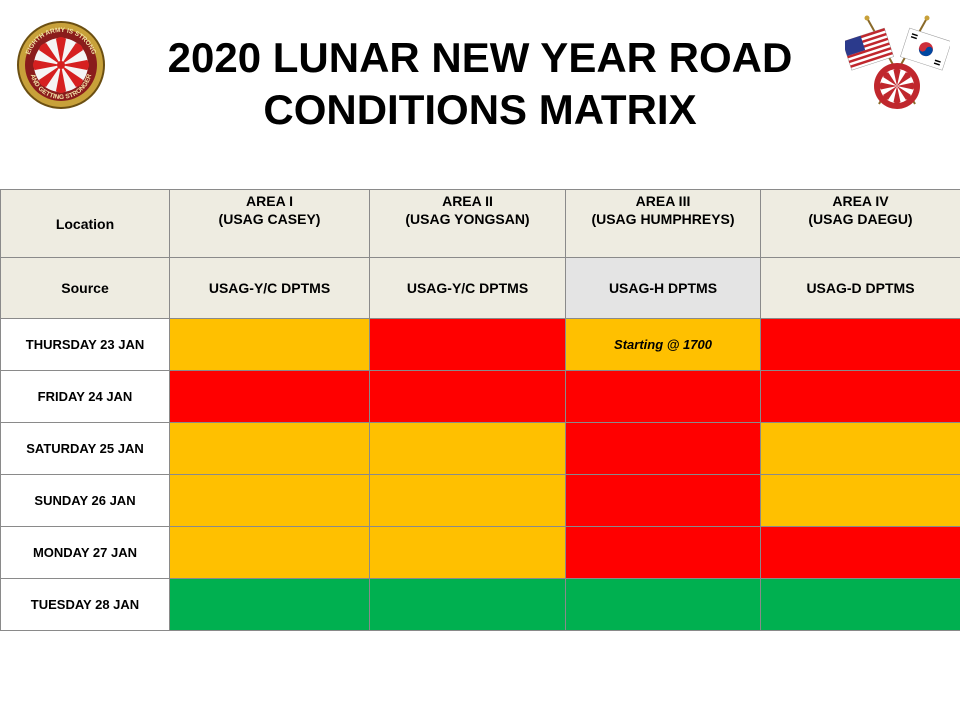  Describe the element at coordinates (860, 219) in the screenshot. I see `area-garrison: (USAG DAEGU)` at that location.